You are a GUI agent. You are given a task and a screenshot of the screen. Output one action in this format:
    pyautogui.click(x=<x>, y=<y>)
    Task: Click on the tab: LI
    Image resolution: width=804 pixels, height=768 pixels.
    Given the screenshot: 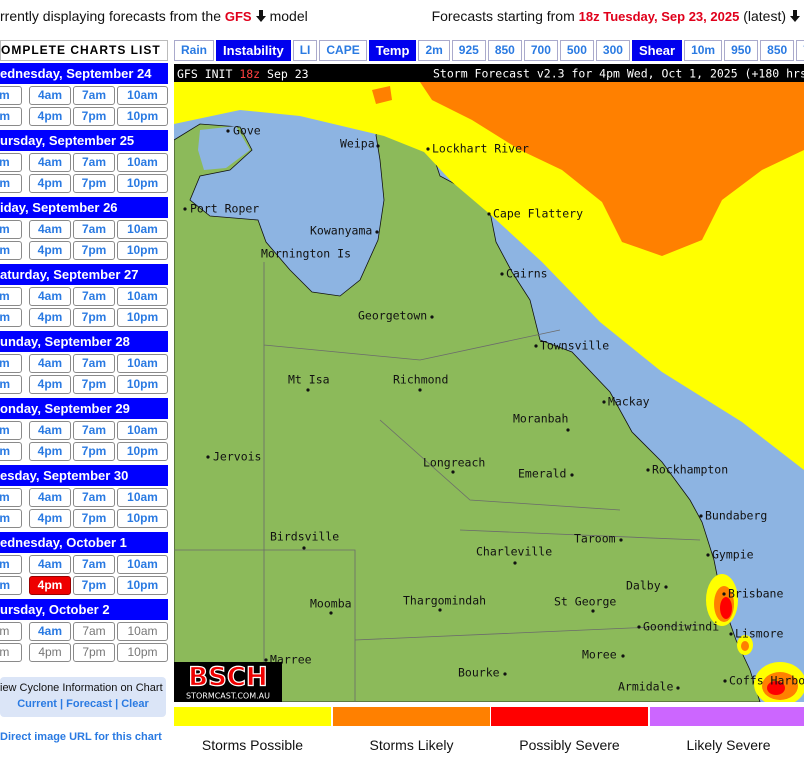 What is the action you would take?
    pyautogui.click(x=305, y=50)
    